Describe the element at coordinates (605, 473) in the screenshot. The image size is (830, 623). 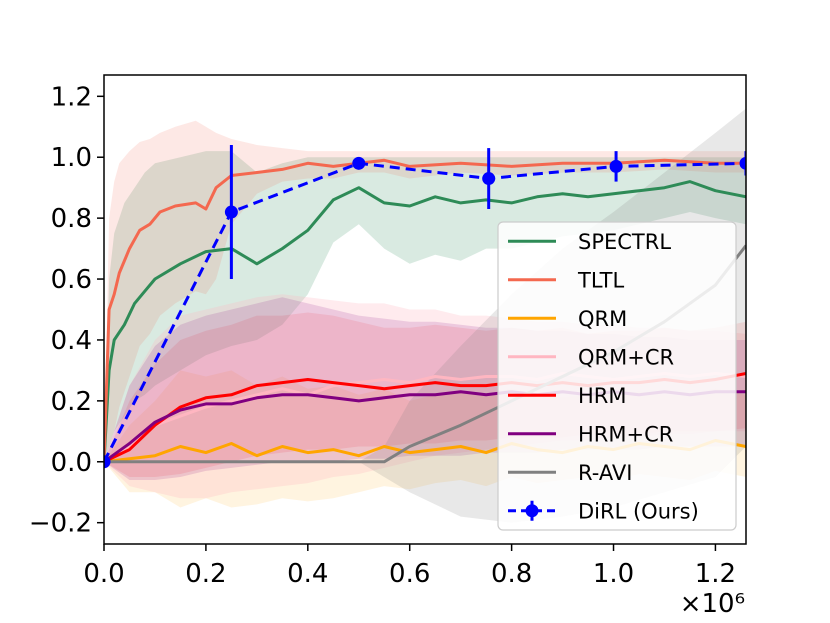
I see `legend-label: R-AVI` at that location.